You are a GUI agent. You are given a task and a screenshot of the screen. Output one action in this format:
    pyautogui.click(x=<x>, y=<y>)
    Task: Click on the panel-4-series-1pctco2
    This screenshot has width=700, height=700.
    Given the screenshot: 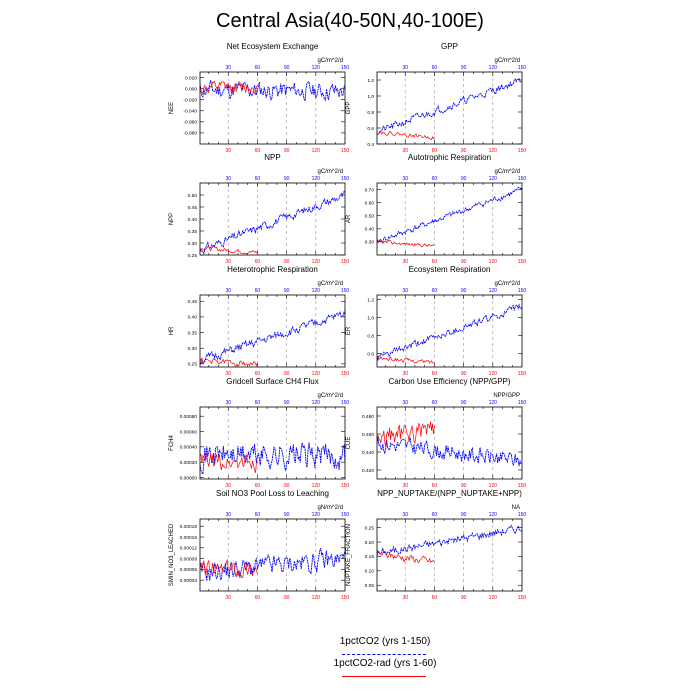 What is the action you would take?
    pyautogui.click(x=449, y=215)
    